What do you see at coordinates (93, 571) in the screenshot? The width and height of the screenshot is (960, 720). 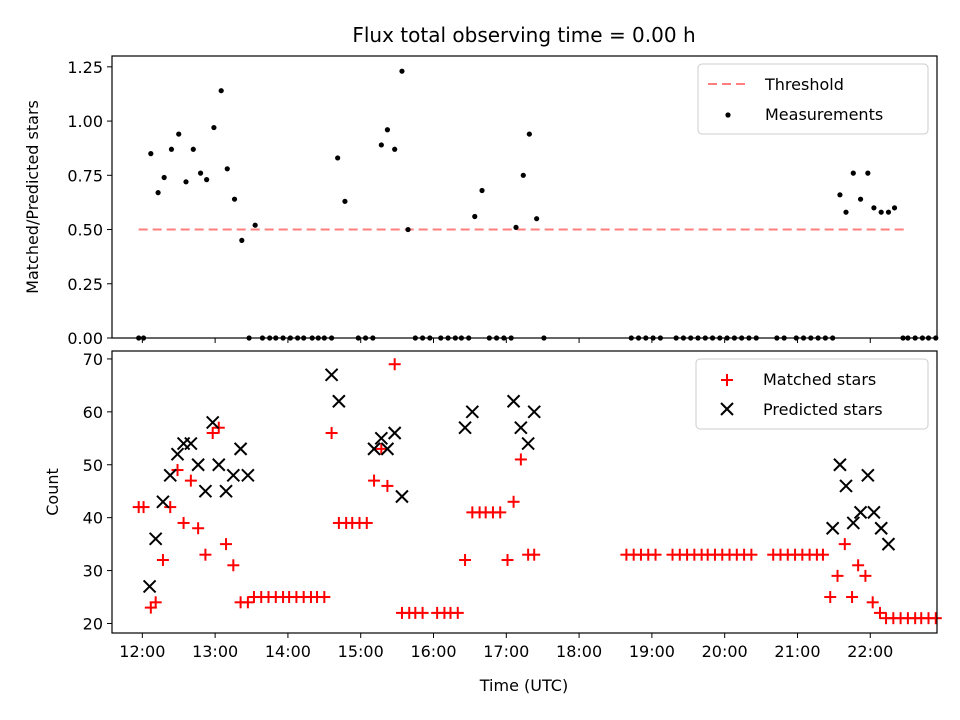 I see `y-tick-label: 30` at bounding box center [93, 571].